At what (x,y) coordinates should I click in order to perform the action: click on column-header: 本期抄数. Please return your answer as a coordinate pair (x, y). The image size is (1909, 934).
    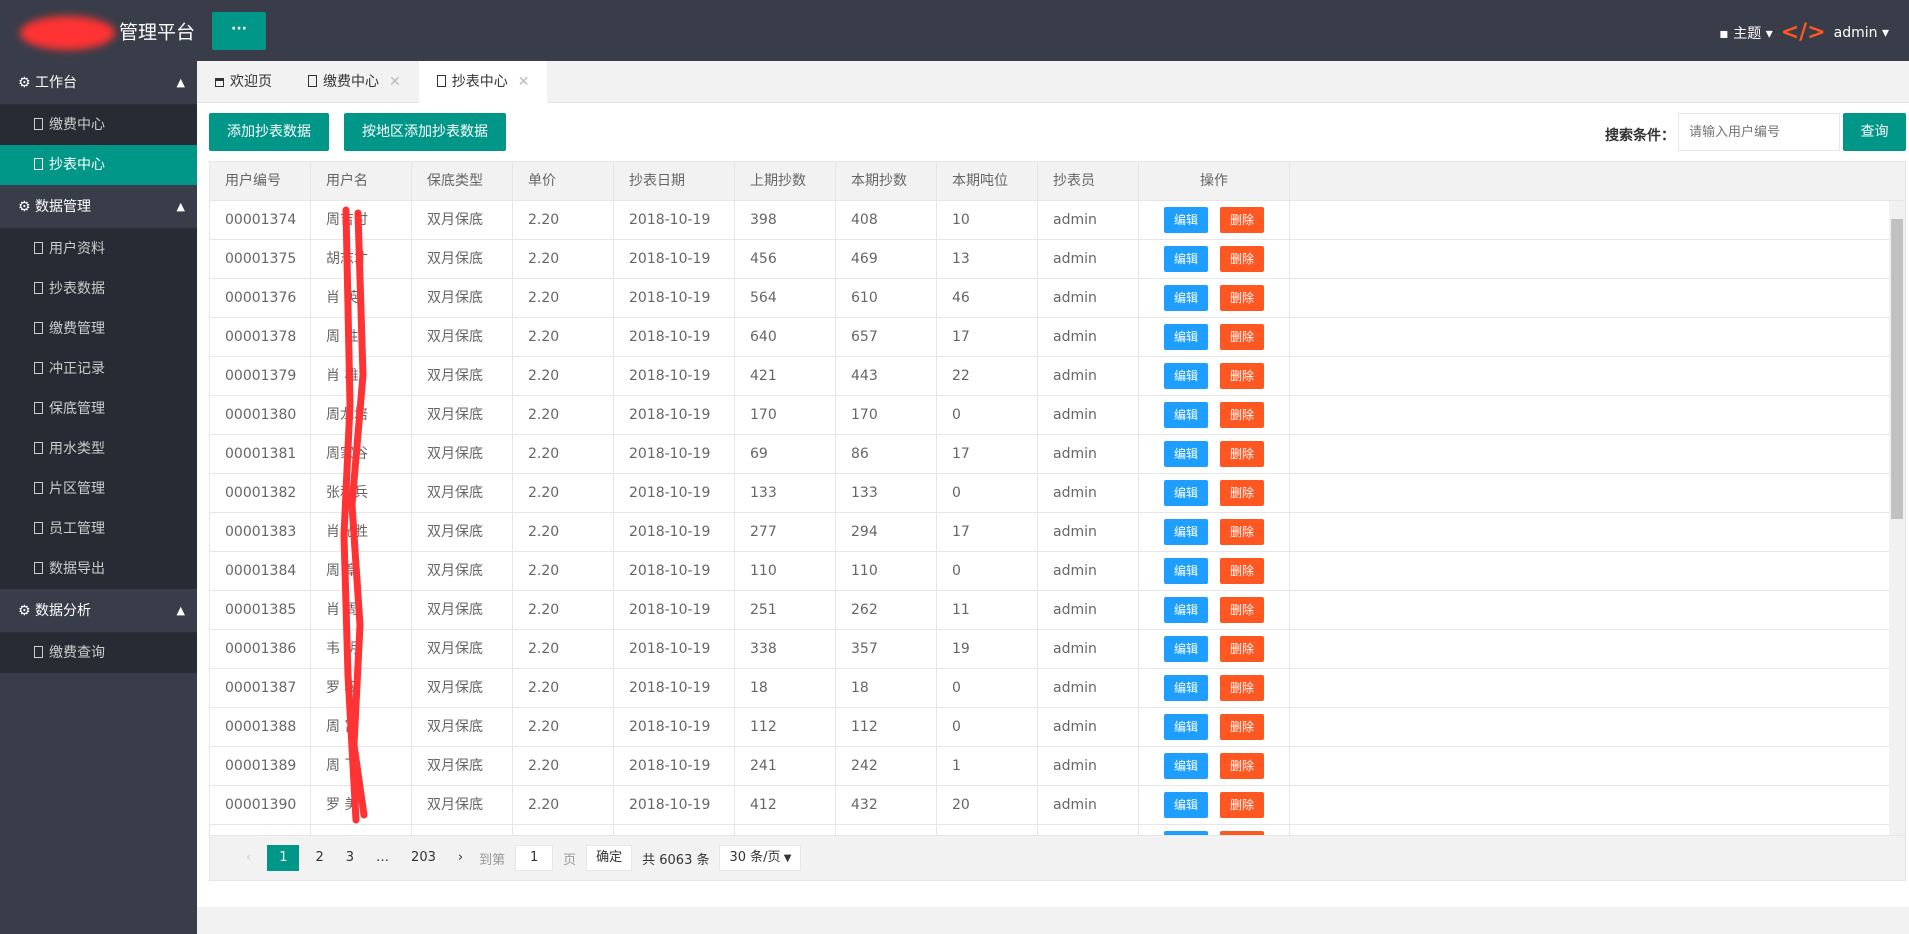
    Looking at the image, I should click on (886, 181).